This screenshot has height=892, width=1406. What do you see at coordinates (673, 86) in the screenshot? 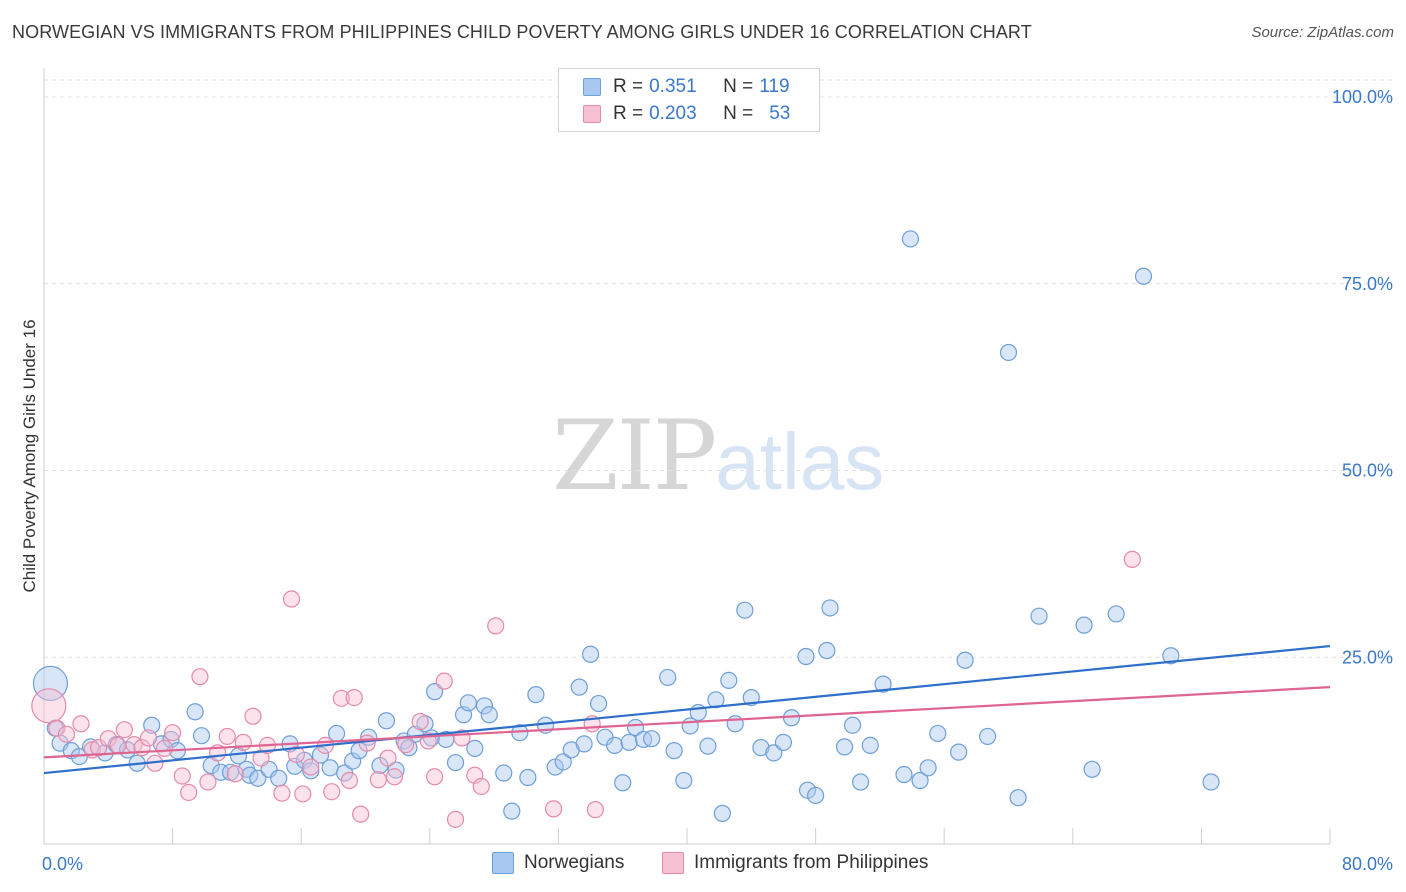
I see `r-value: 0.351` at bounding box center [673, 86].